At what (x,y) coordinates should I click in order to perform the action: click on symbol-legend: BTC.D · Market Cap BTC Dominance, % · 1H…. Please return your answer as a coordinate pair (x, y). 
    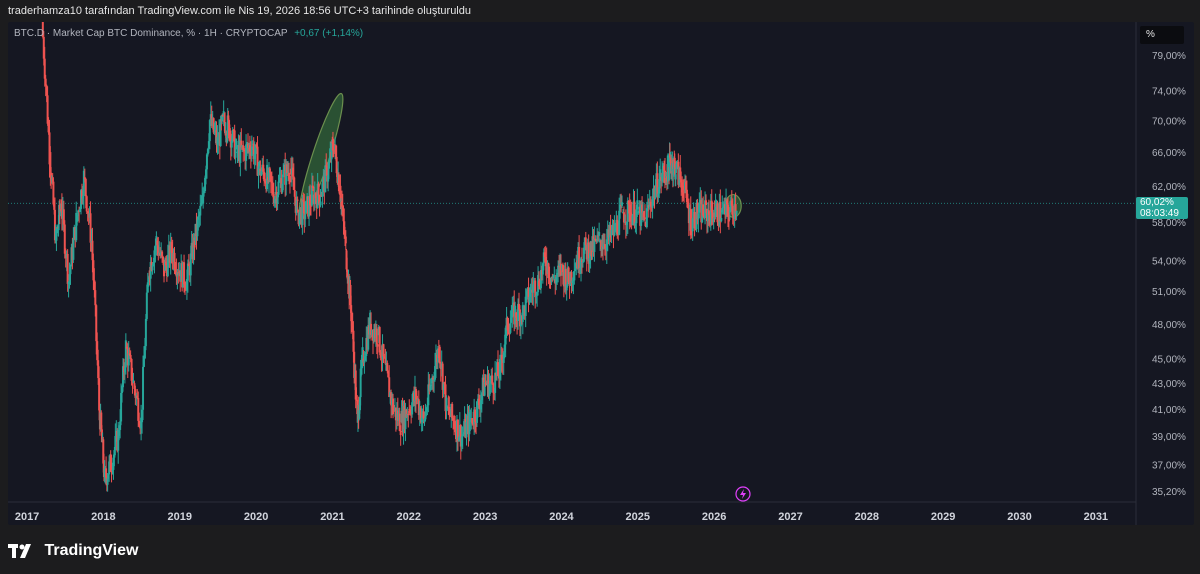
    Looking at the image, I should click on (188, 33).